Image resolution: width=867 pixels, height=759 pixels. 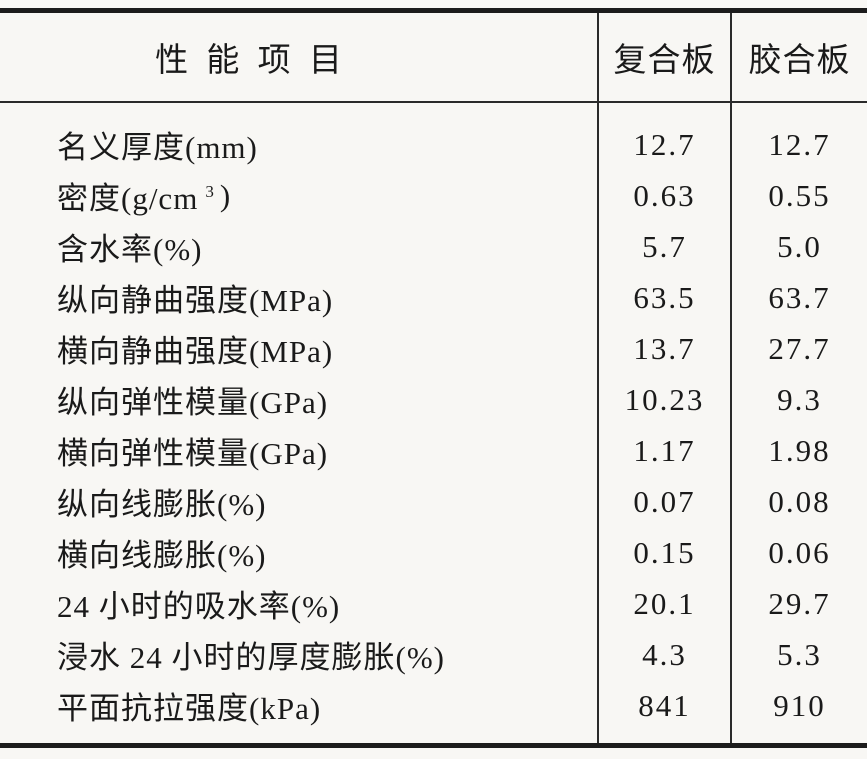 I want to click on row-label-text: 密度(g/cm, so click(x=128, y=198).